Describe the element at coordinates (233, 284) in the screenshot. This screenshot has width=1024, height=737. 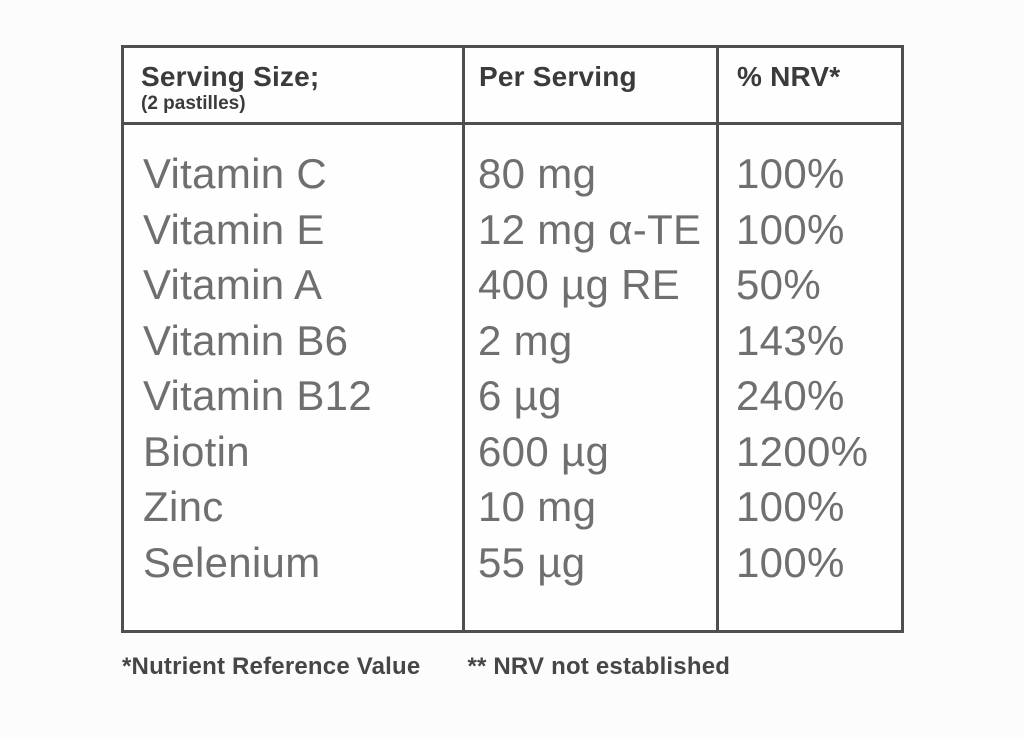
I see `nutrient-name: Vitamin A` at that location.